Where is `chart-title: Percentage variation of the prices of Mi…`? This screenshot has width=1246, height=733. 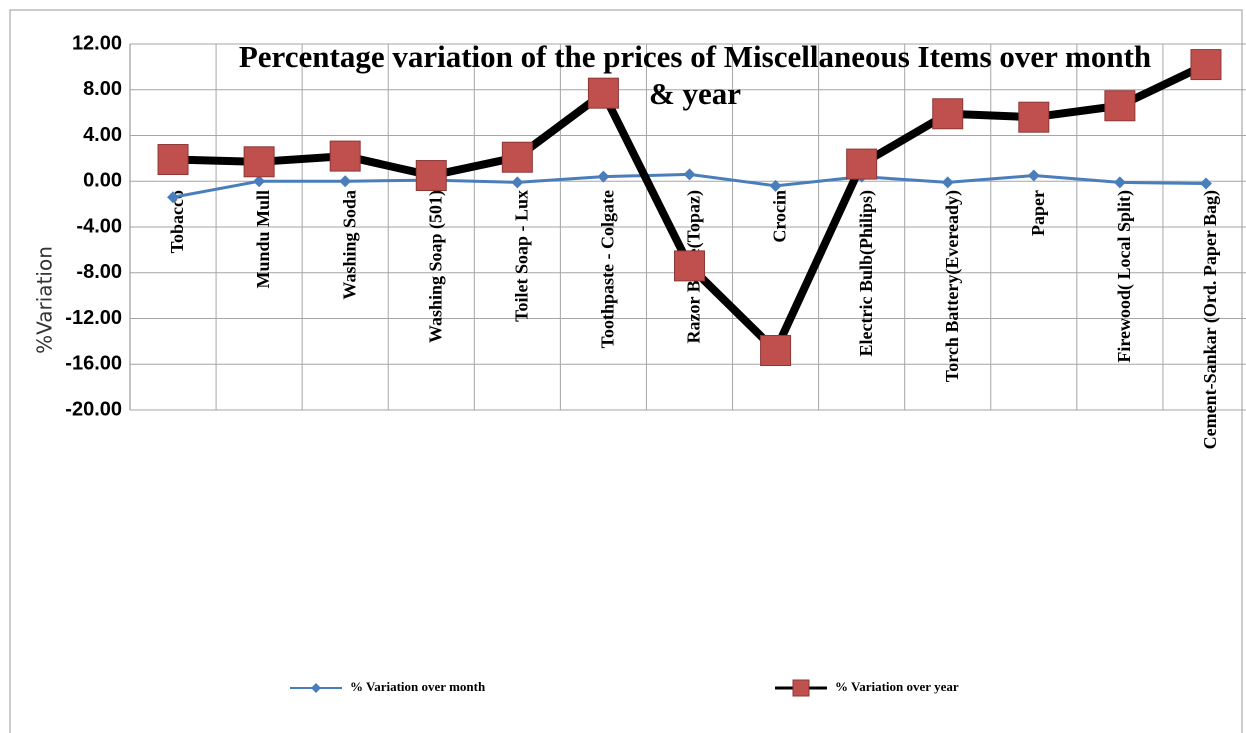
chart-title: Percentage variation of the prices of Mi… is located at coordinates (695, 75).